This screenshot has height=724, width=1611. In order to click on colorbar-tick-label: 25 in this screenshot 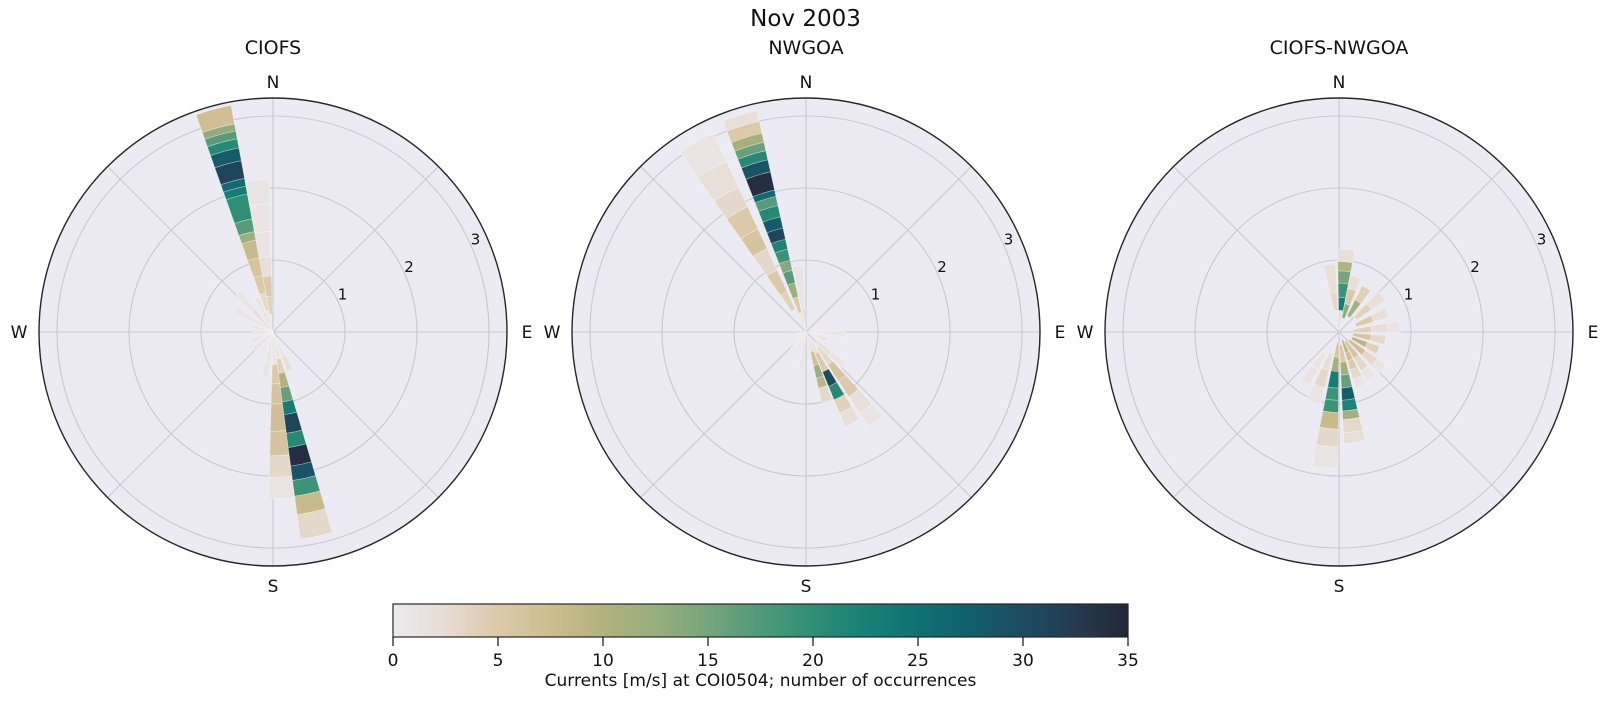, I will do `click(918, 661)`.